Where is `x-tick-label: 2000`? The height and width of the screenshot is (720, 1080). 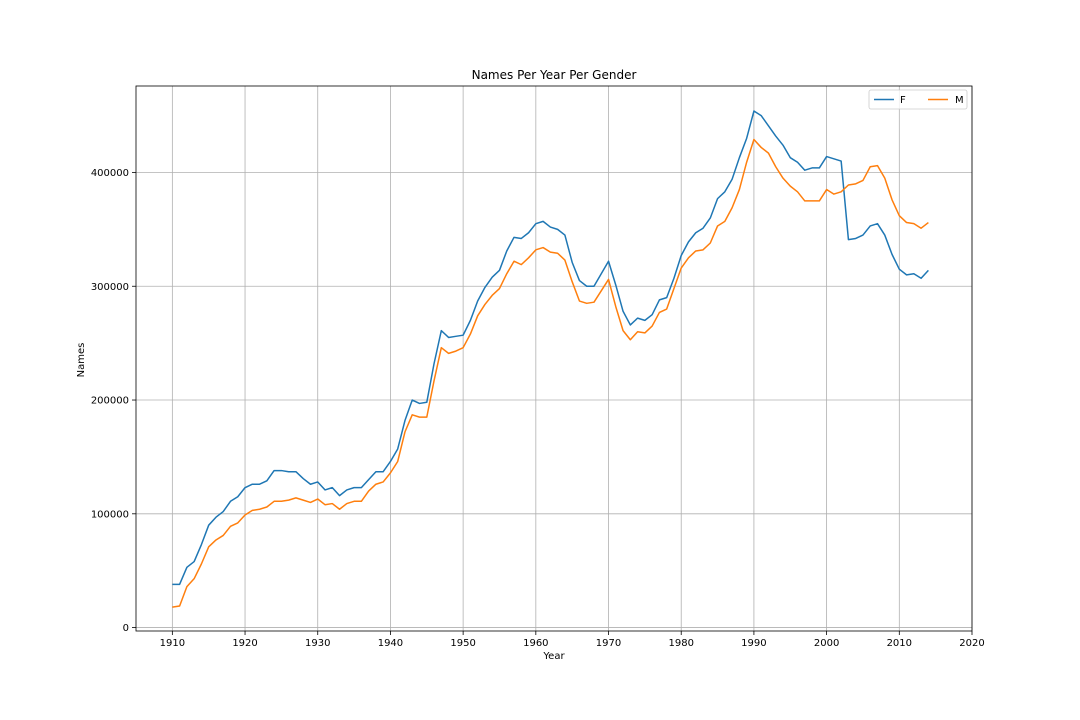 x-tick-label: 2000 is located at coordinates (826, 643).